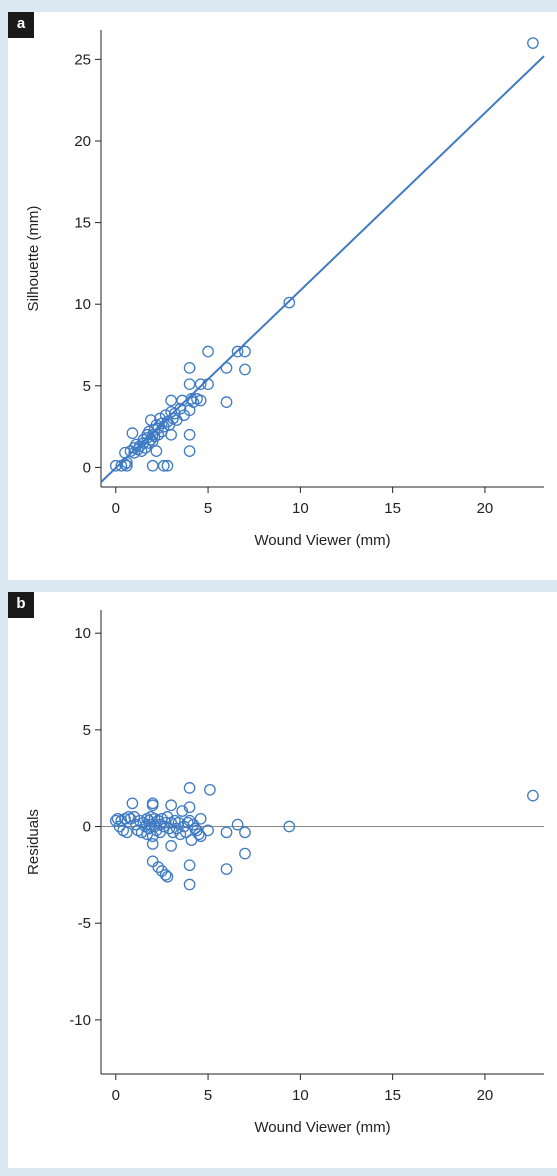 This screenshot has height=1176, width=557. I want to click on y-tick-label-b: 5, so click(87, 730).